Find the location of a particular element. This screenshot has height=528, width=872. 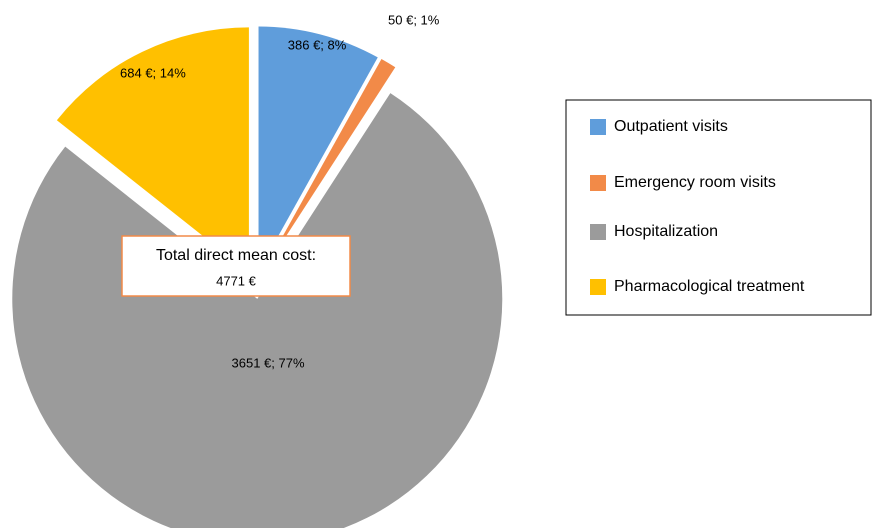

data-label: 50 €; 1% is located at coordinates (414, 19).